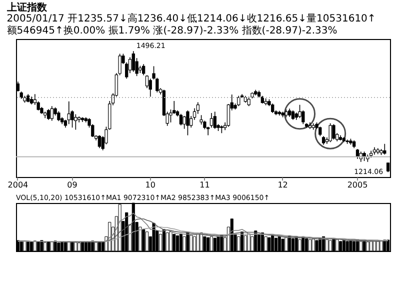 Image resolution: width=400 pixels, height=283 pixels. What do you see at coordinates (72, 185) in the screenshot?
I see `x-tick-label: 09` at bounding box center [72, 185].